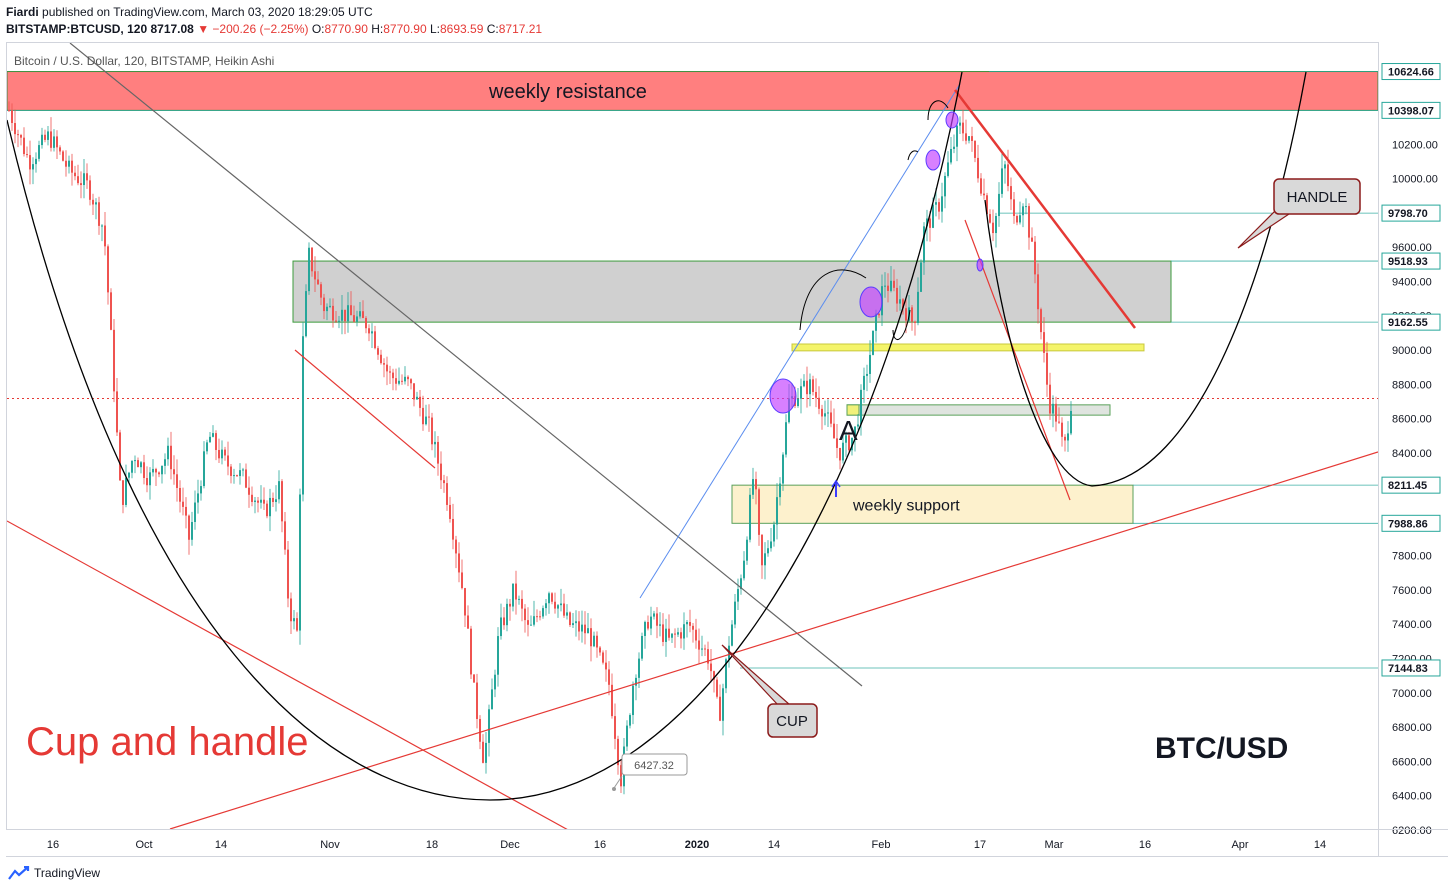  Describe the element at coordinates (686, 845) in the screenshot. I see `time-axis: 16 Oct 14 Nov 18 Dec 16 2020 14 Feb 17 Mar 16 Apr 14` at that location.